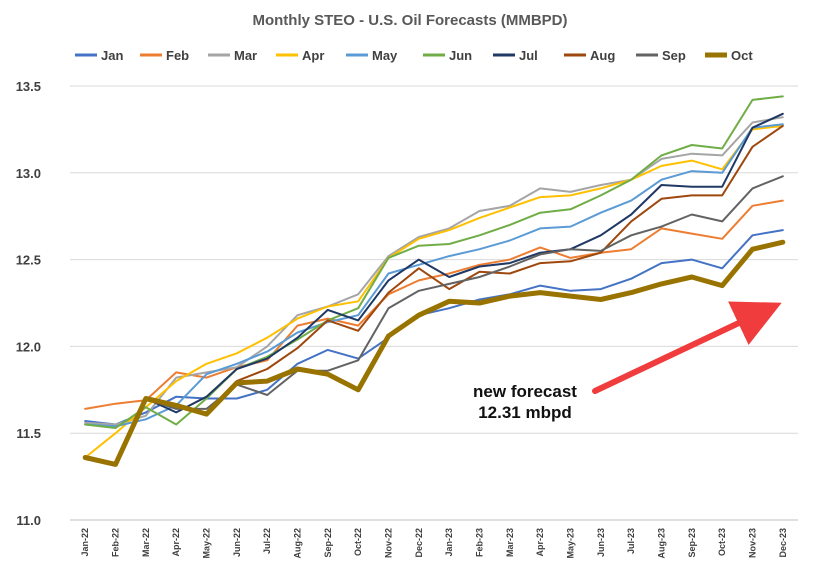 The width and height of the screenshot is (816, 579). Describe the element at coordinates (662, 543) in the screenshot. I see `x-tick-label: Aug-23` at that location.